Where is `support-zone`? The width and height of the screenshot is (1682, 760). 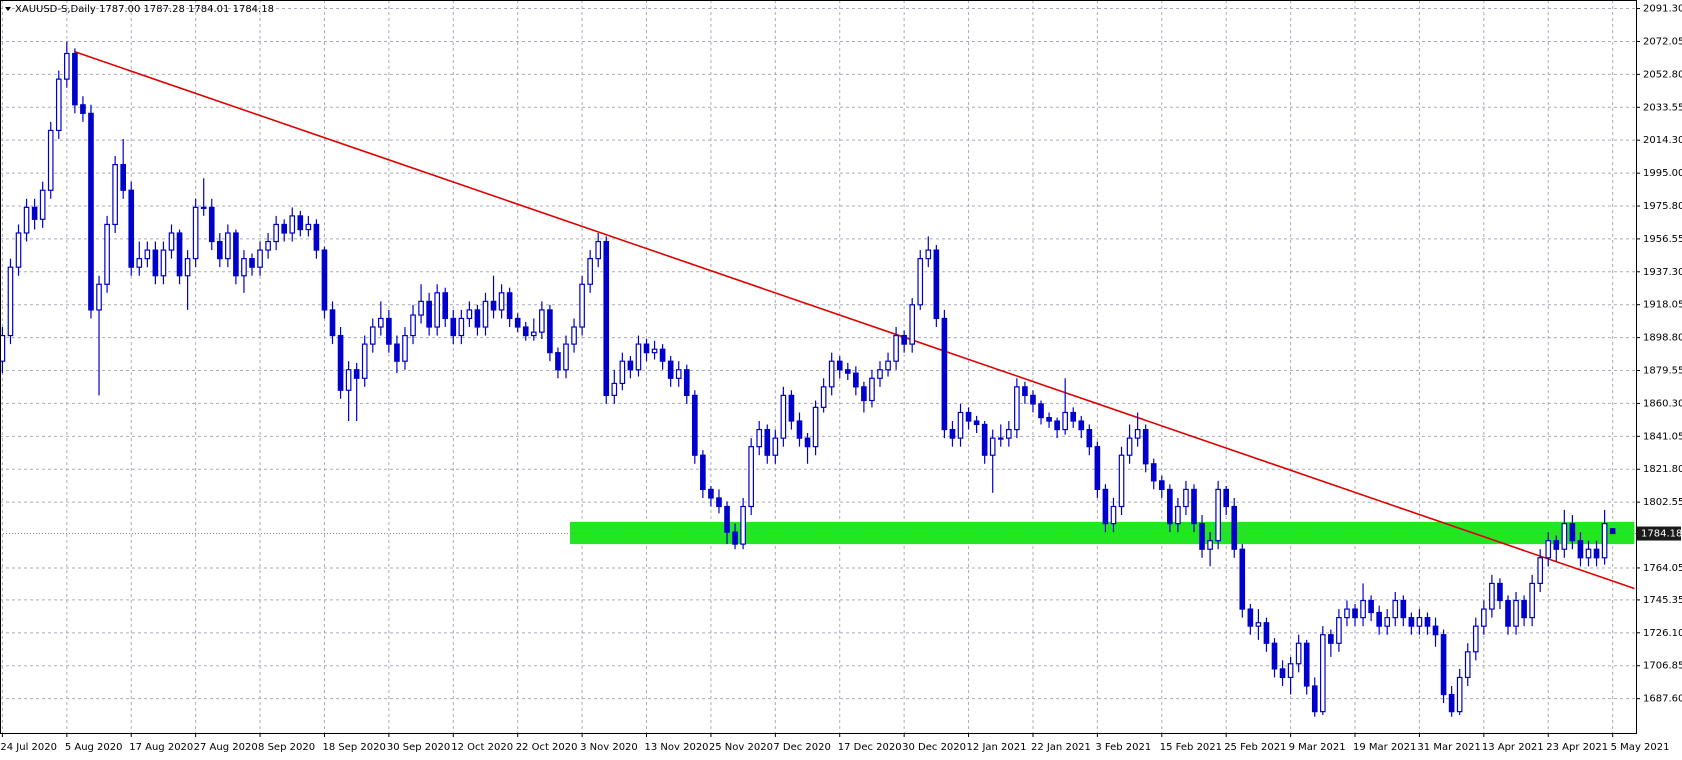
support-zone is located at coordinates (1102, 533).